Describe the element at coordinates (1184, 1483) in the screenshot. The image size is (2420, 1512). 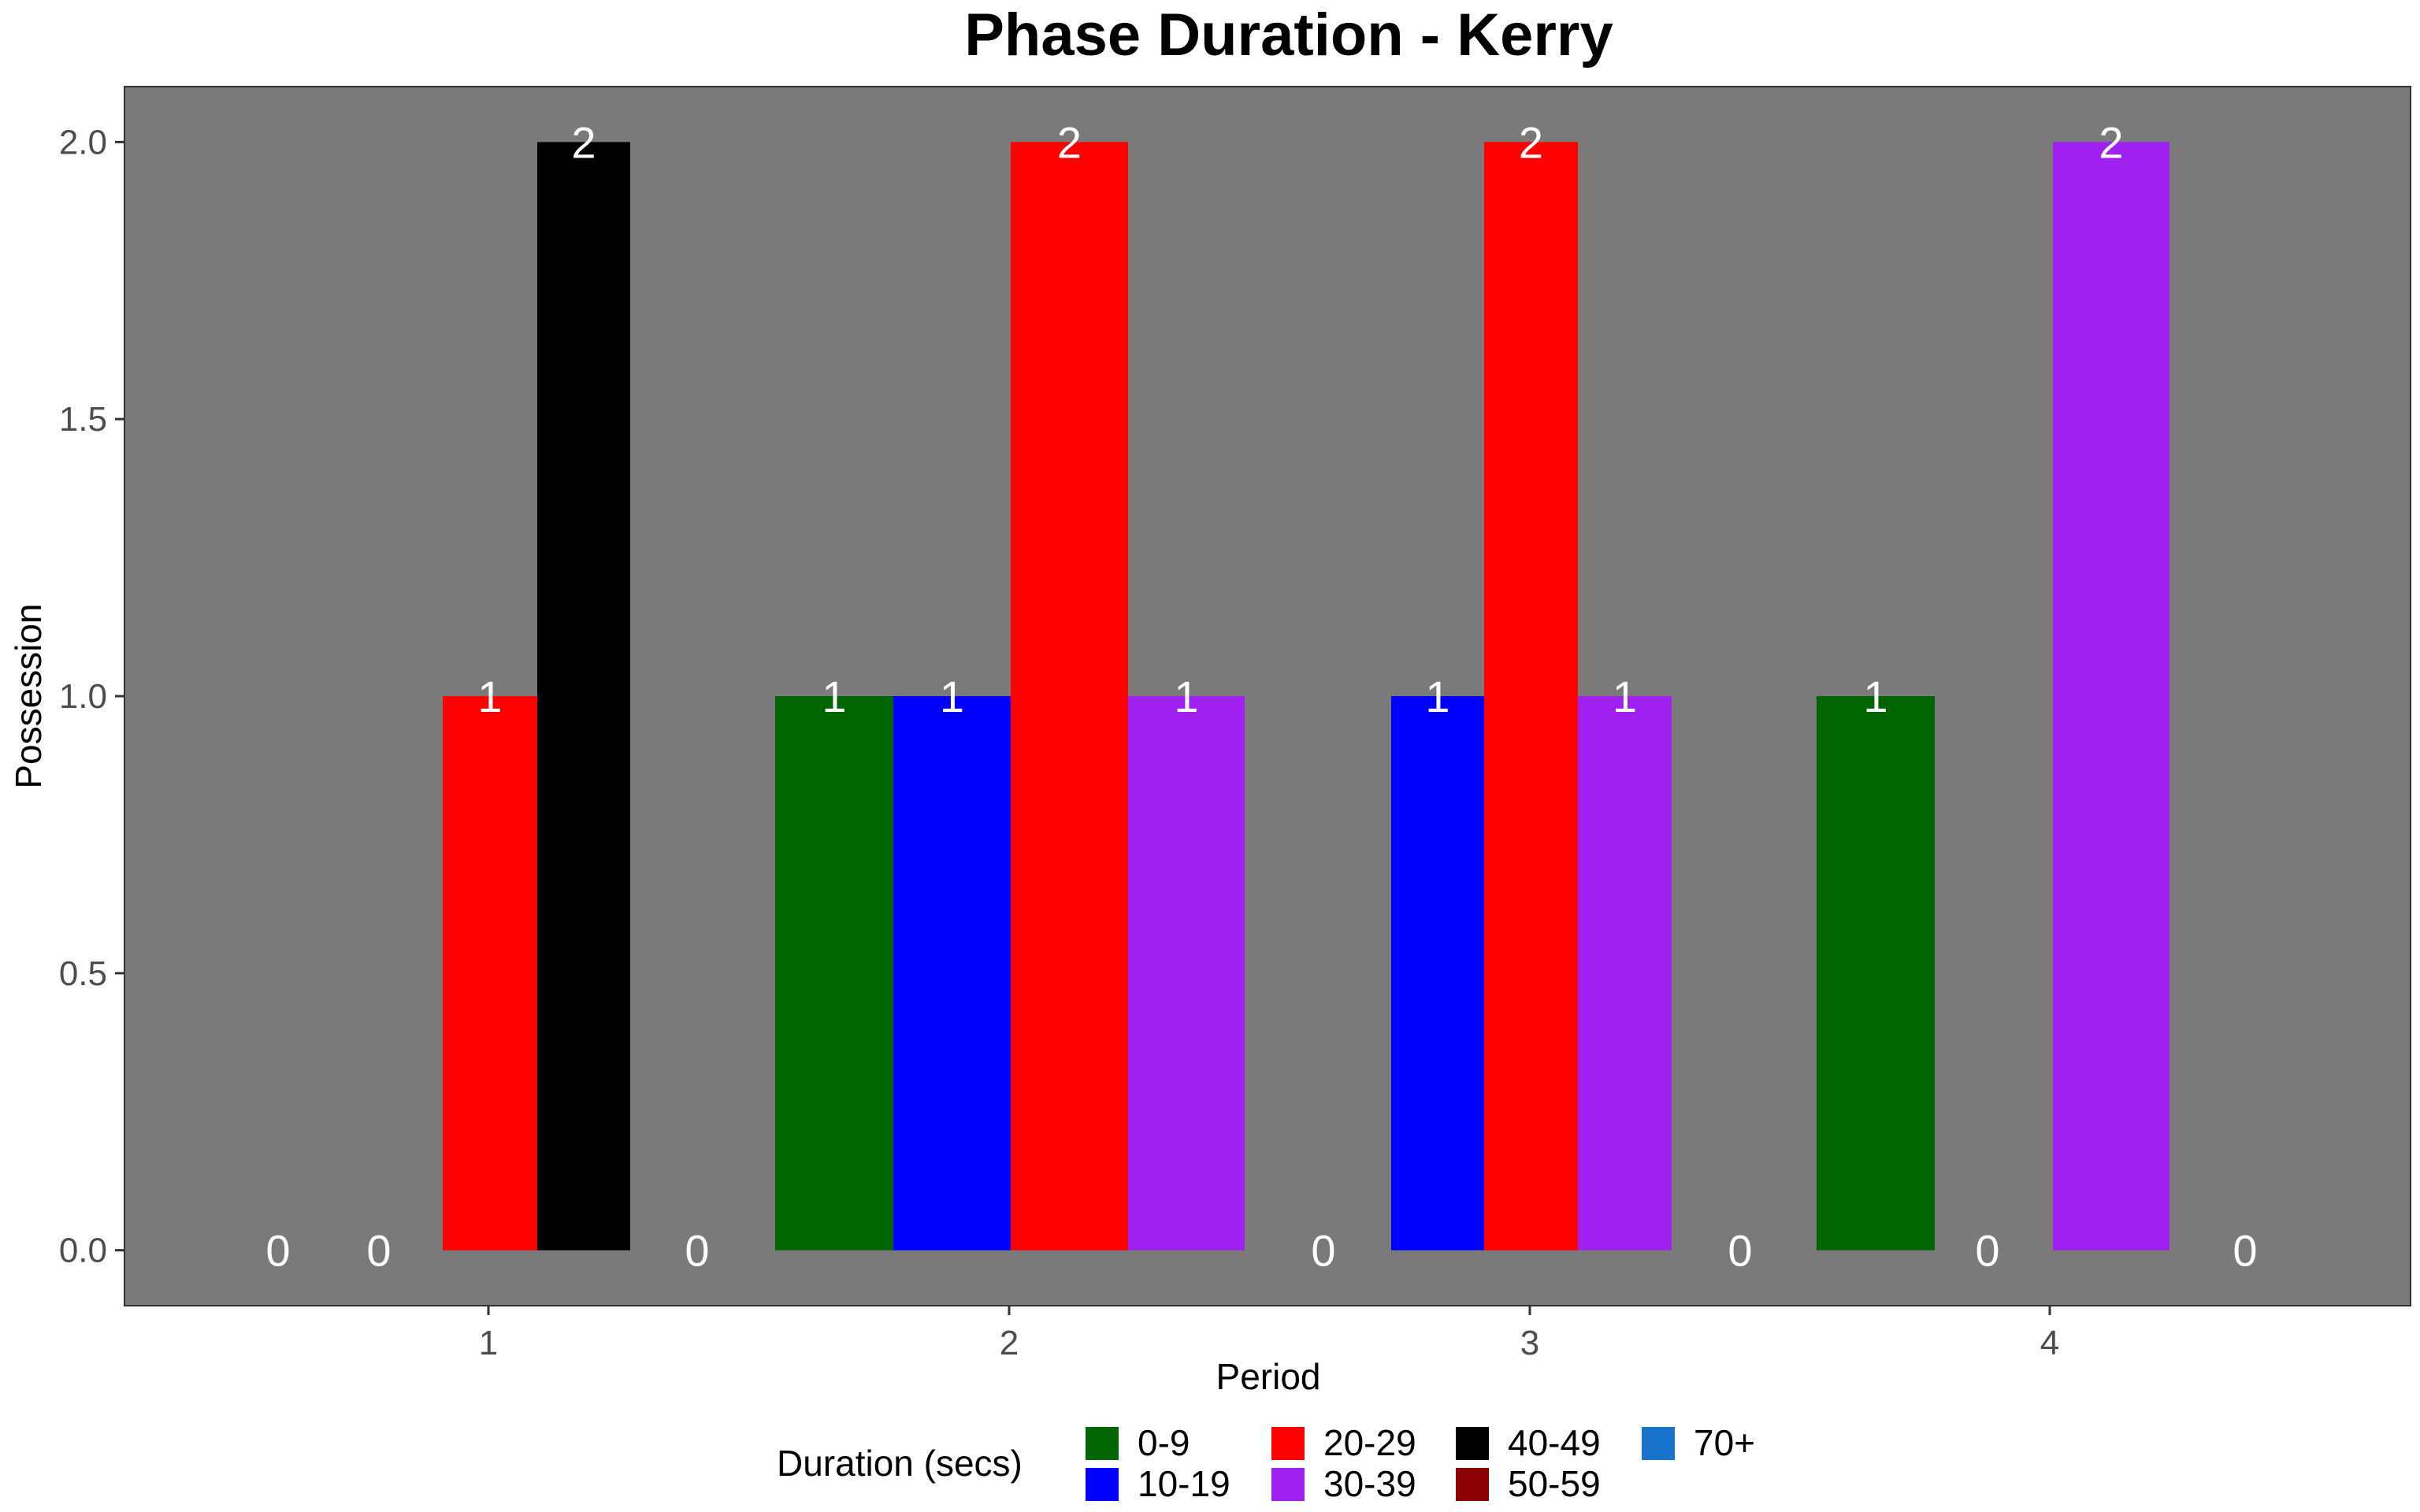
I see `legend-label: 10-19` at that location.